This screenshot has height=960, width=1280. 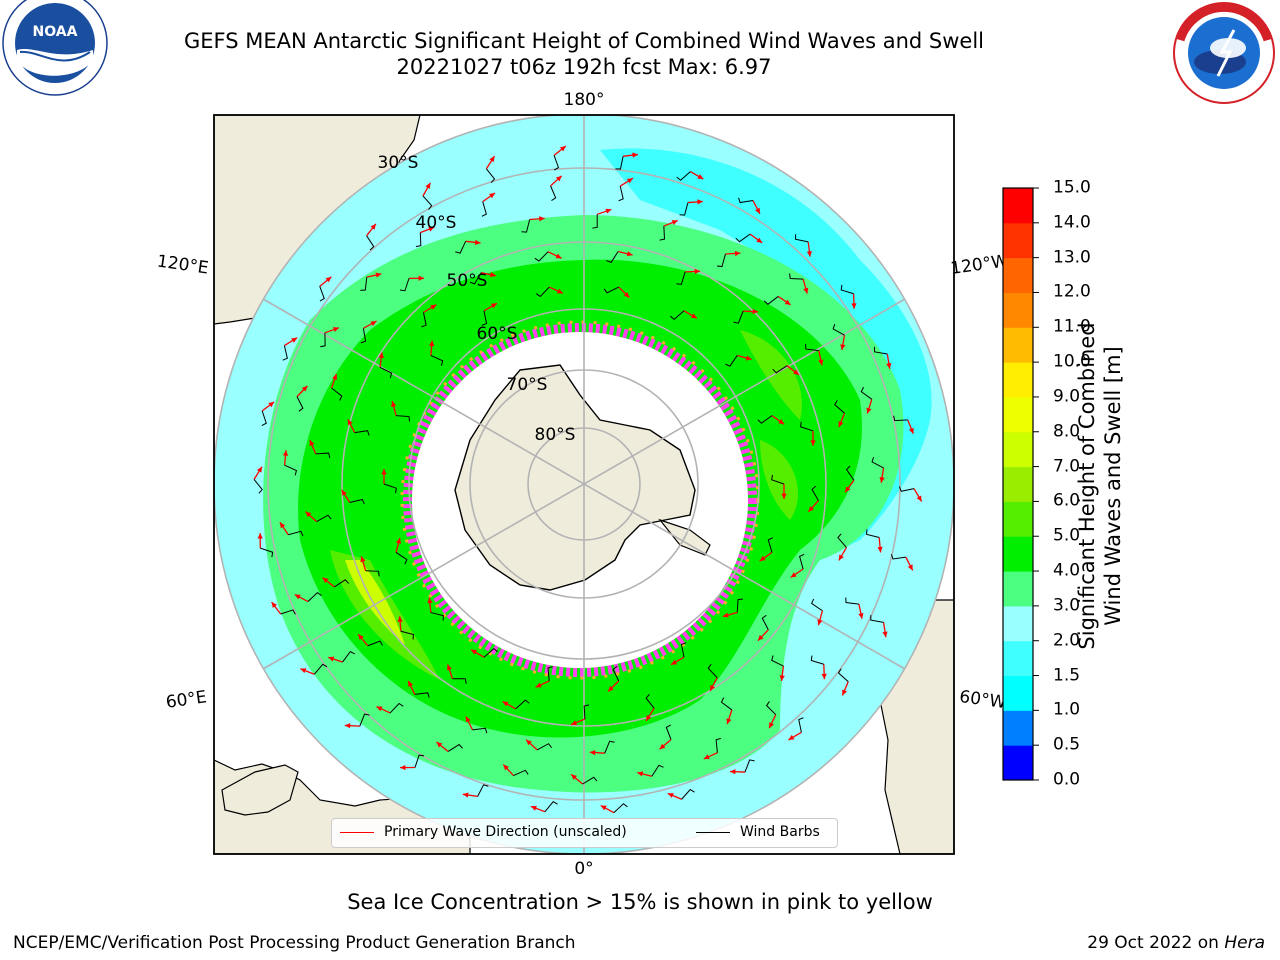 What do you see at coordinates (505, 832) in the screenshot?
I see `legend-label-wave-direction: Primary Wave Direction (unscaled)` at bounding box center [505, 832].